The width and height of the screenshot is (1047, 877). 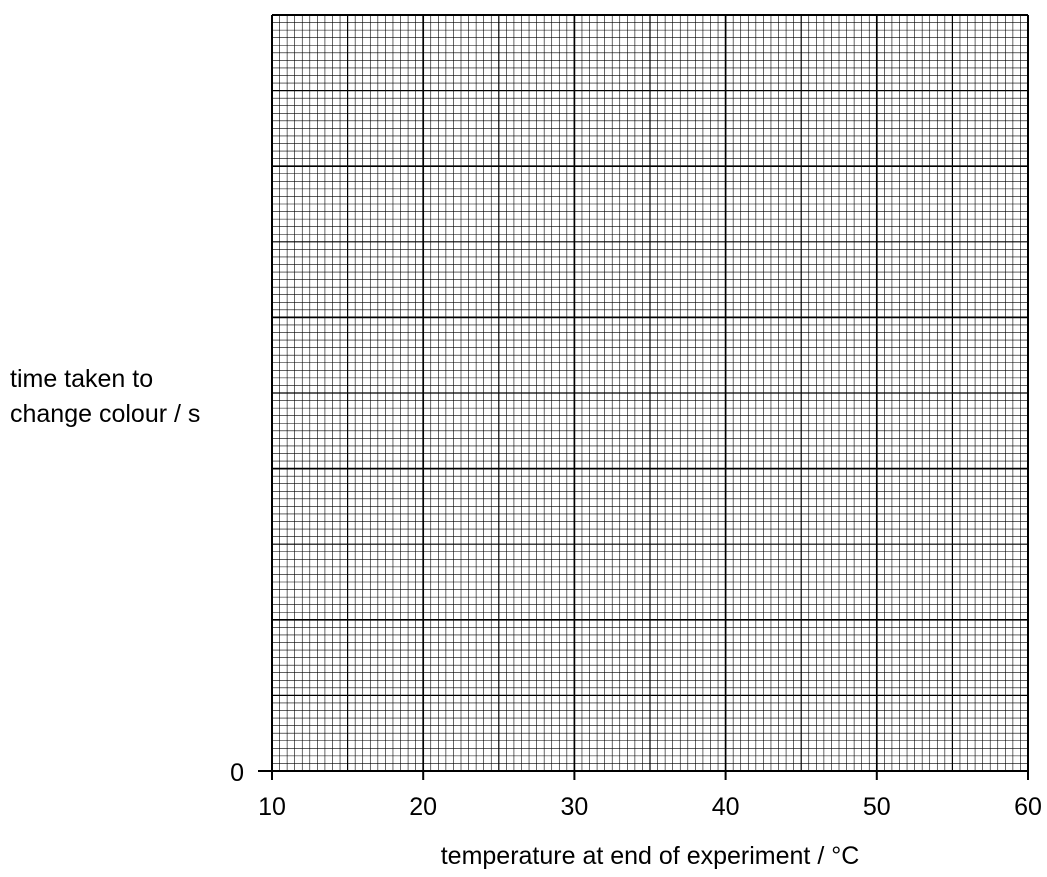 I want to click on x-axis-label: temperature at end of experiment / °C, so click(x=650, y=856).